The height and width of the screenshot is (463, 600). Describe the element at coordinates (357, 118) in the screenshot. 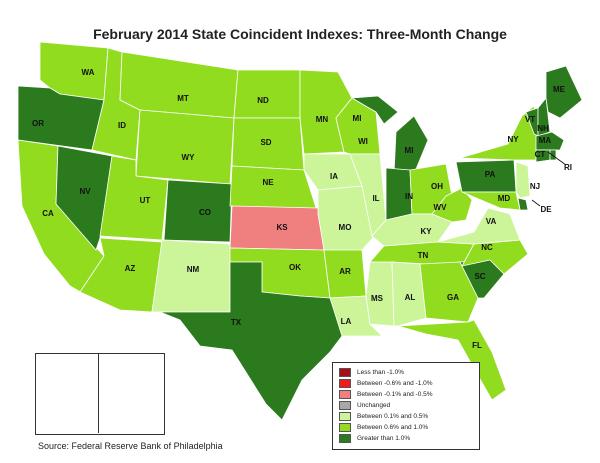

I see `state-label-mi: MI` at that location.